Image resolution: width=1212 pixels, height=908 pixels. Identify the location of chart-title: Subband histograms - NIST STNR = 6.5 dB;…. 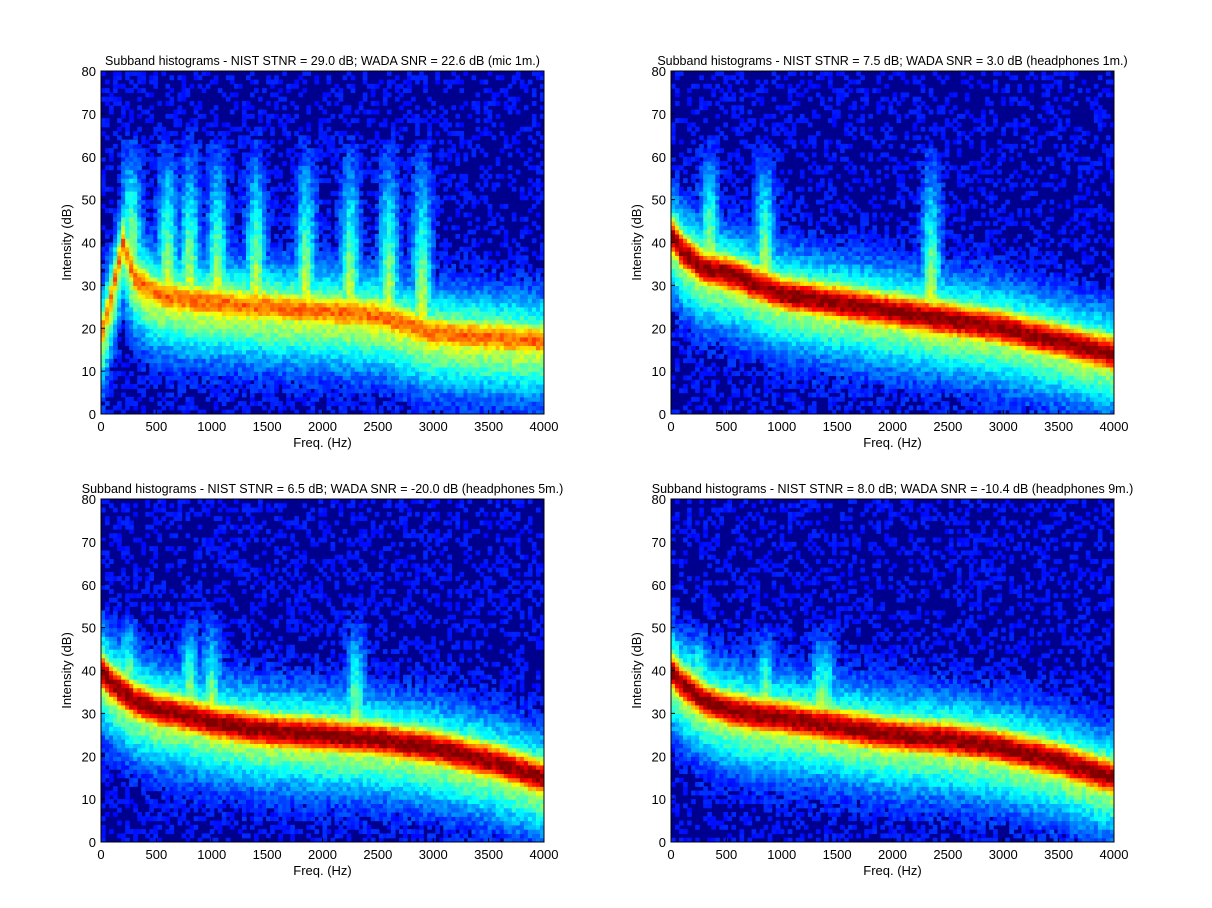
(322, 489).